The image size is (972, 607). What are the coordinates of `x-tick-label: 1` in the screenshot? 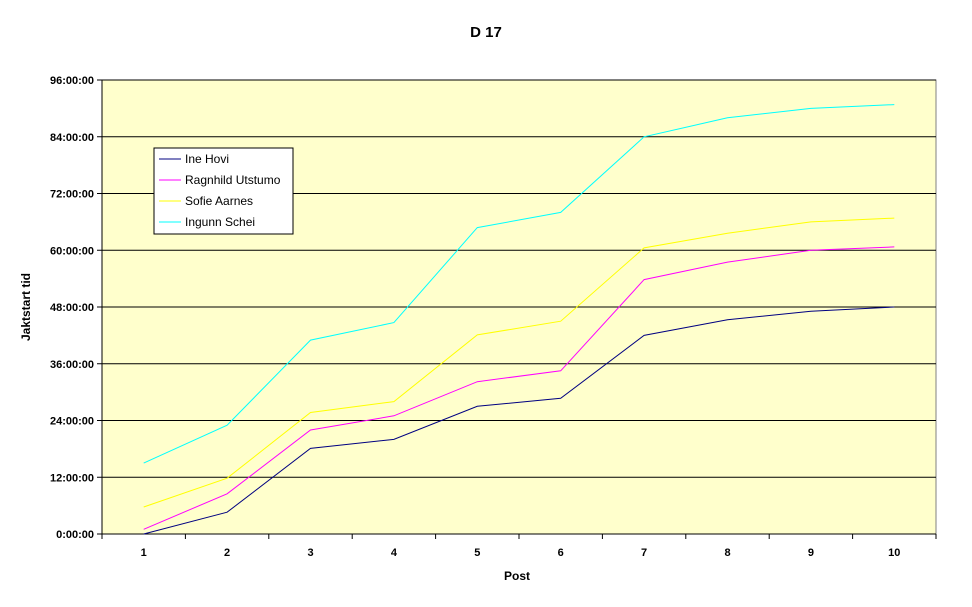 It's located at (144, 553).